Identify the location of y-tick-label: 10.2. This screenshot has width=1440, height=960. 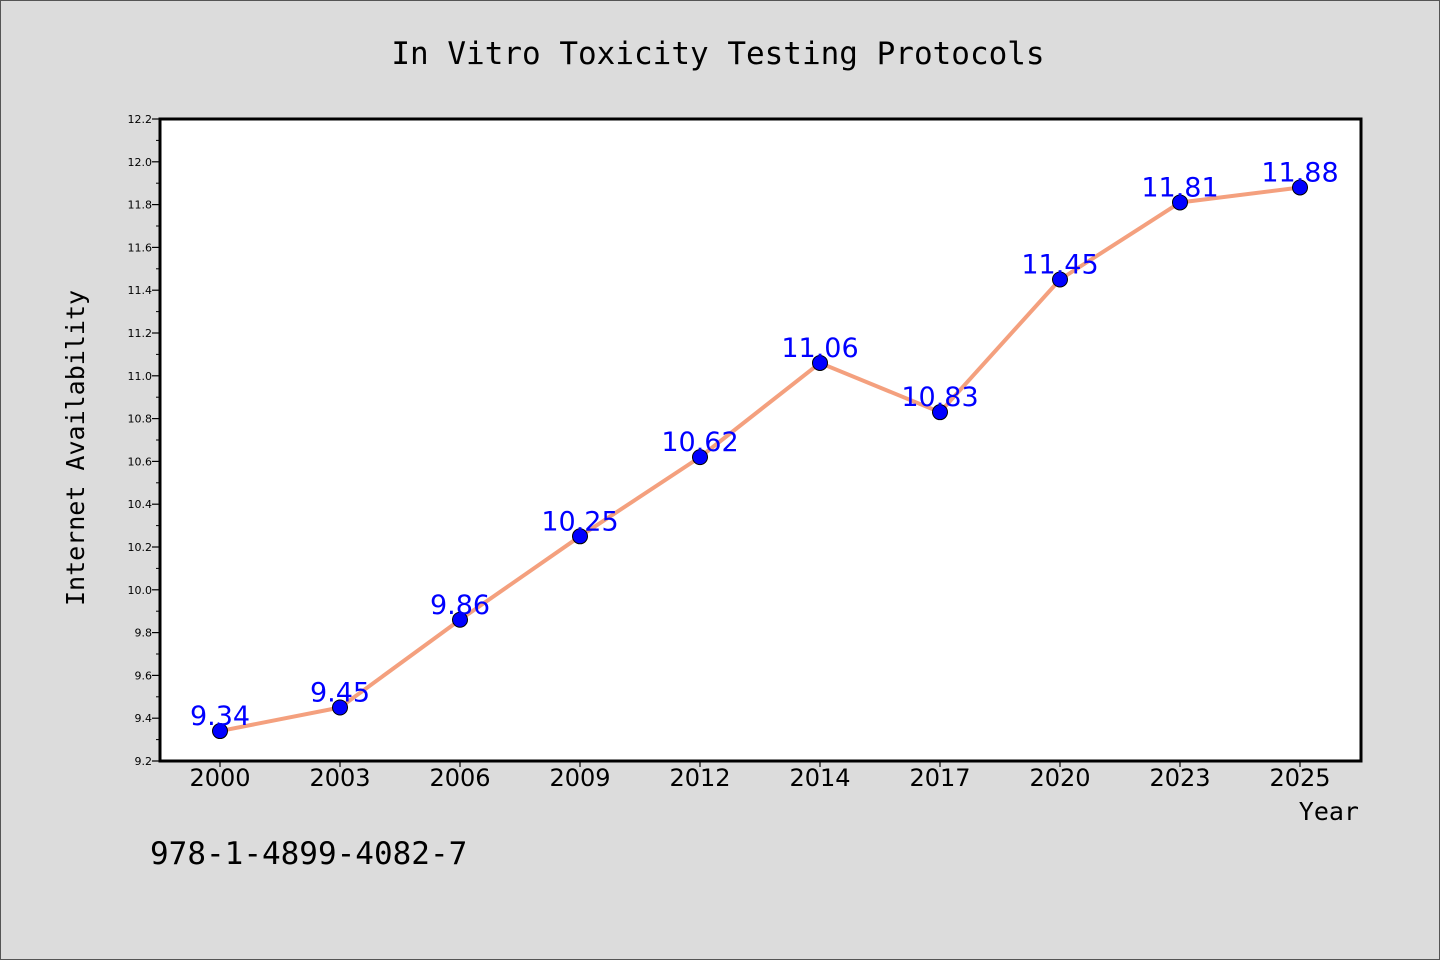
(140, 547).